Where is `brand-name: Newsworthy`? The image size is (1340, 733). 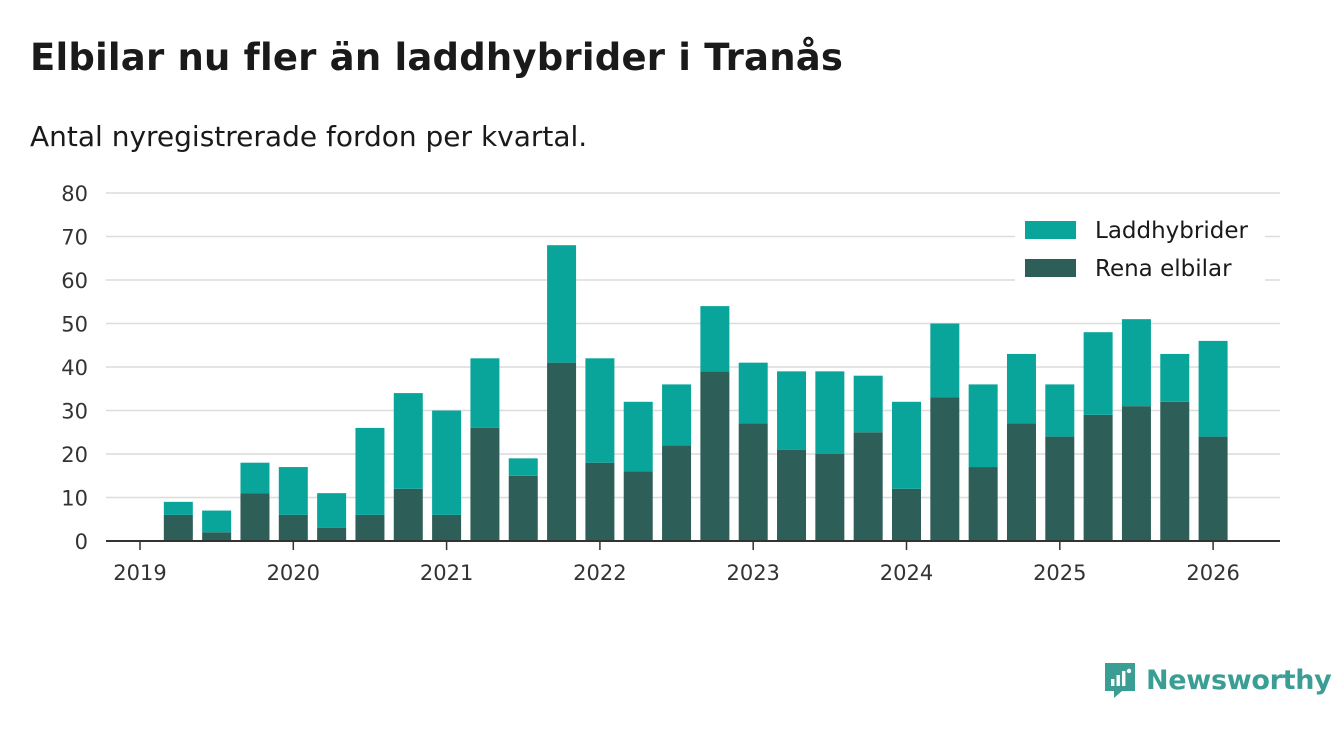
brand-name: Newsworthy is located at coordinates (1239, 680).